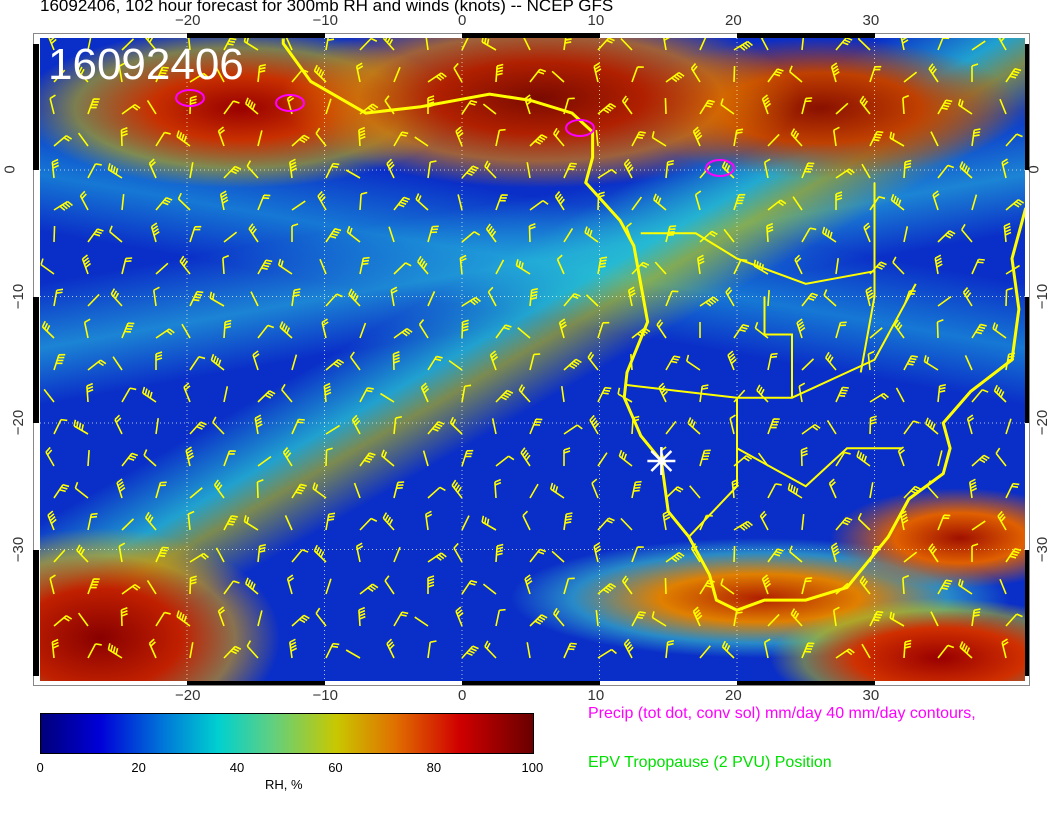 This screenshot has height=816, width=1056. Describe the element at coordinates (1043, 422) in the screenshot. I see `lat-tick-label-right: −20` at that location.